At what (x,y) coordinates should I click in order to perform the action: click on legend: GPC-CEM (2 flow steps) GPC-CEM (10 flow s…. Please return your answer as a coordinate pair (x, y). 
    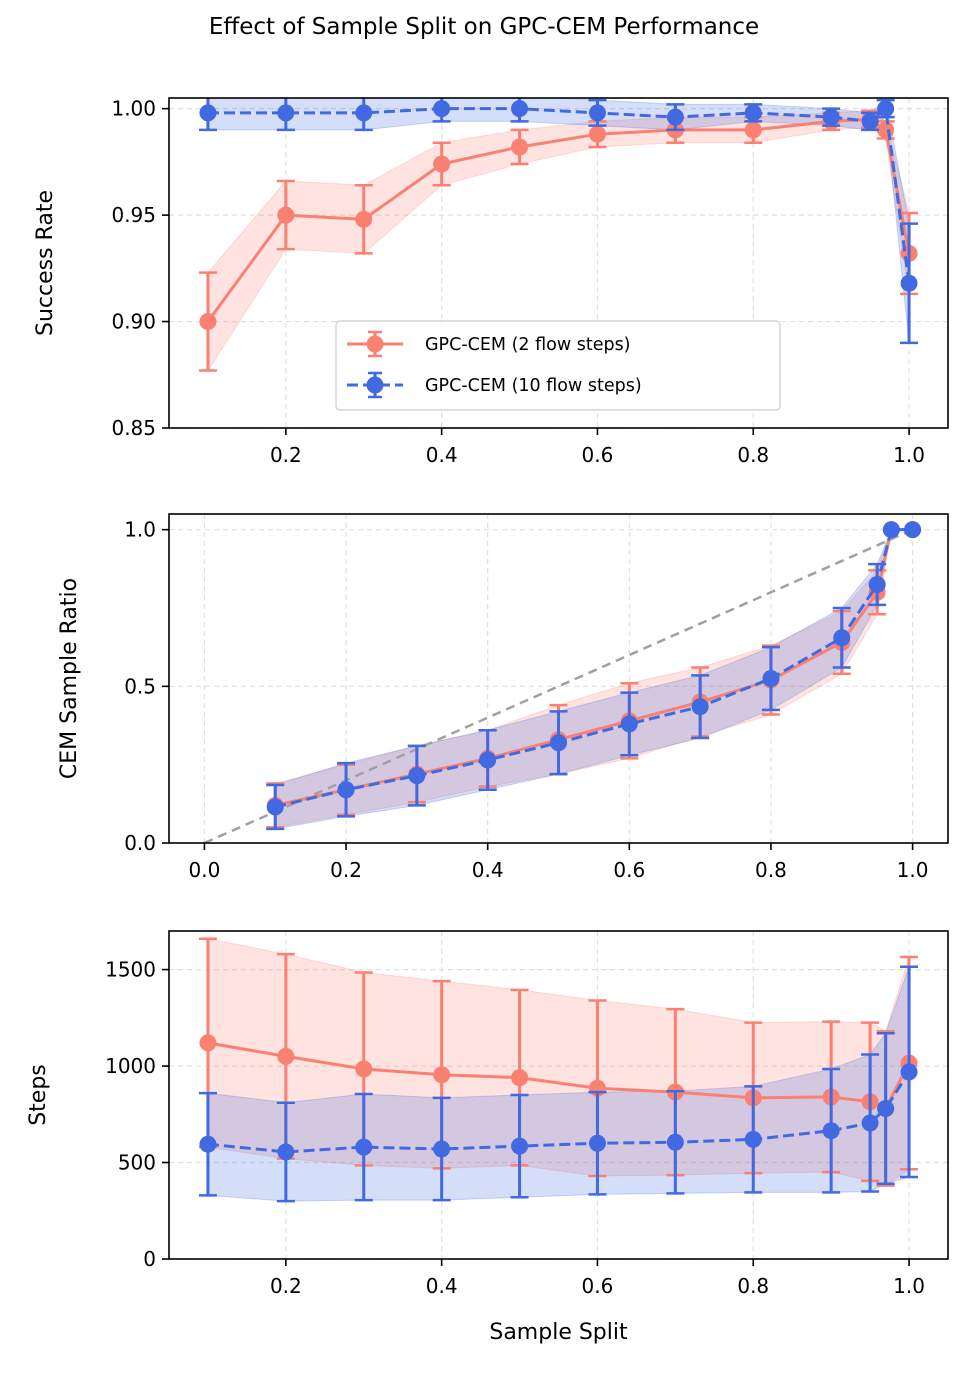
    Looking at the image, I should click on (558, 365).